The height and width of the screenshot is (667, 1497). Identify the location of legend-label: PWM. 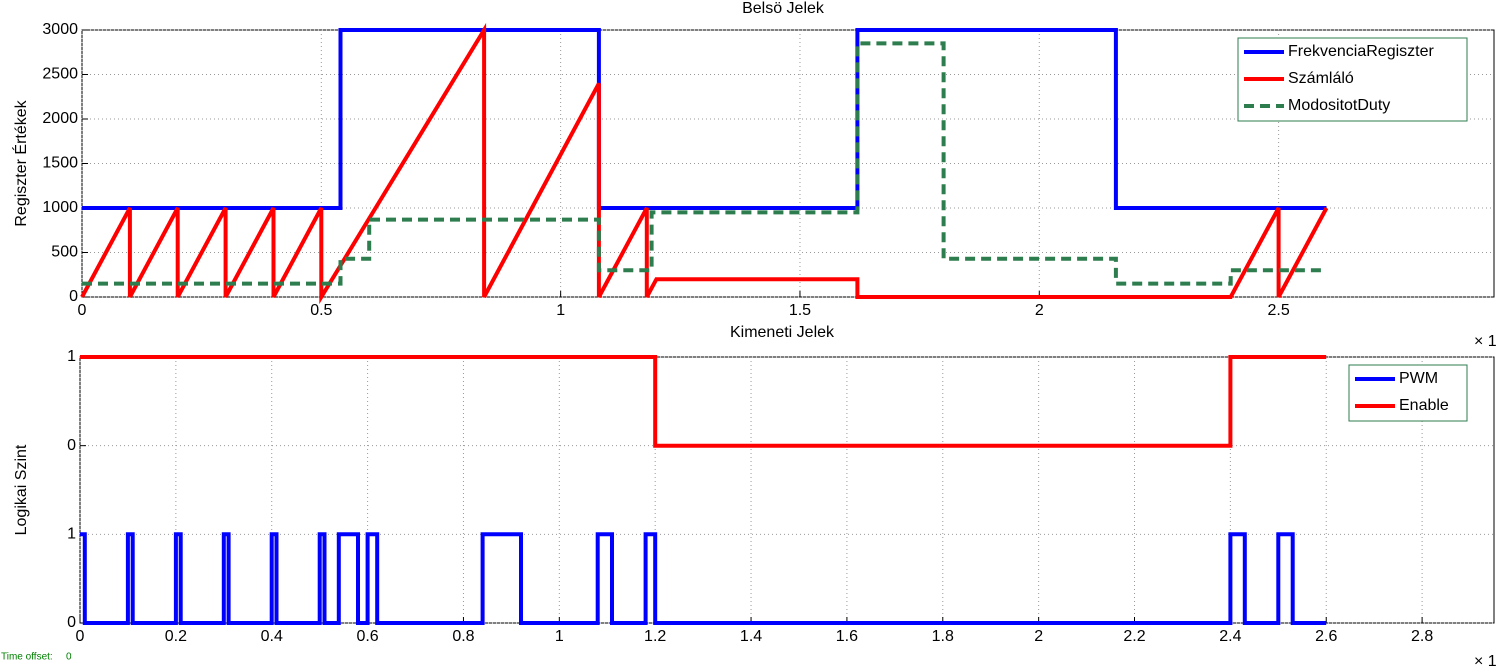
(1418, 378).